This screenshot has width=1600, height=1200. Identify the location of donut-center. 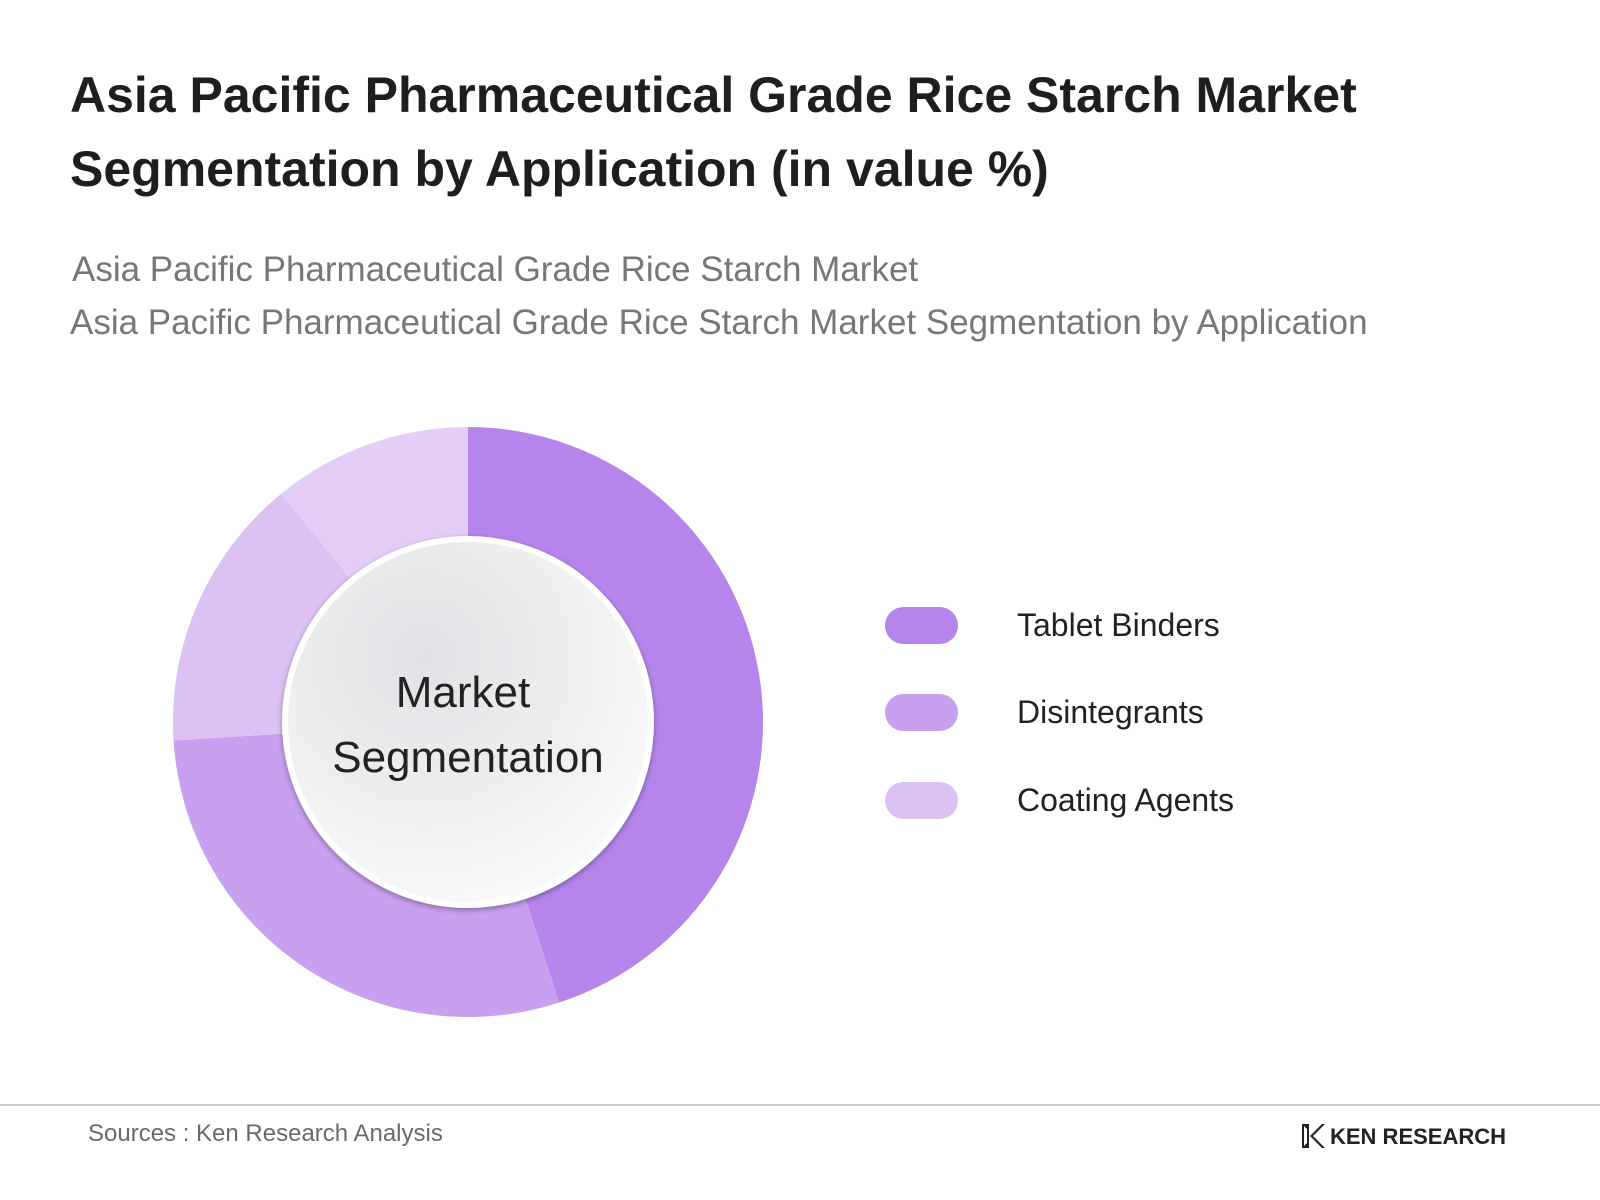
(468, 722).